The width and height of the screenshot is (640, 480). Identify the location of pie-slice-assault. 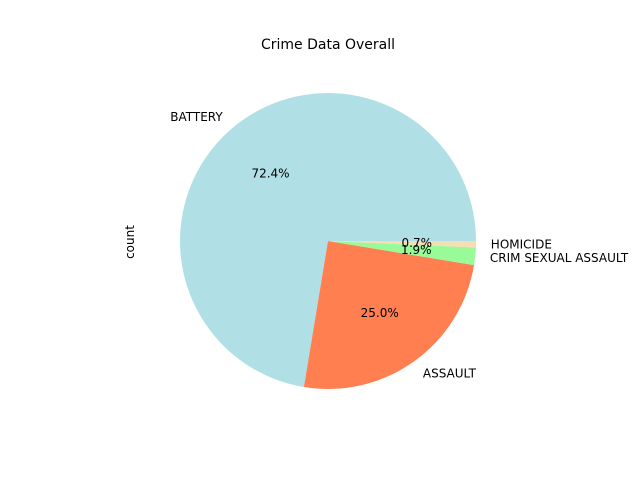
(389, 315).